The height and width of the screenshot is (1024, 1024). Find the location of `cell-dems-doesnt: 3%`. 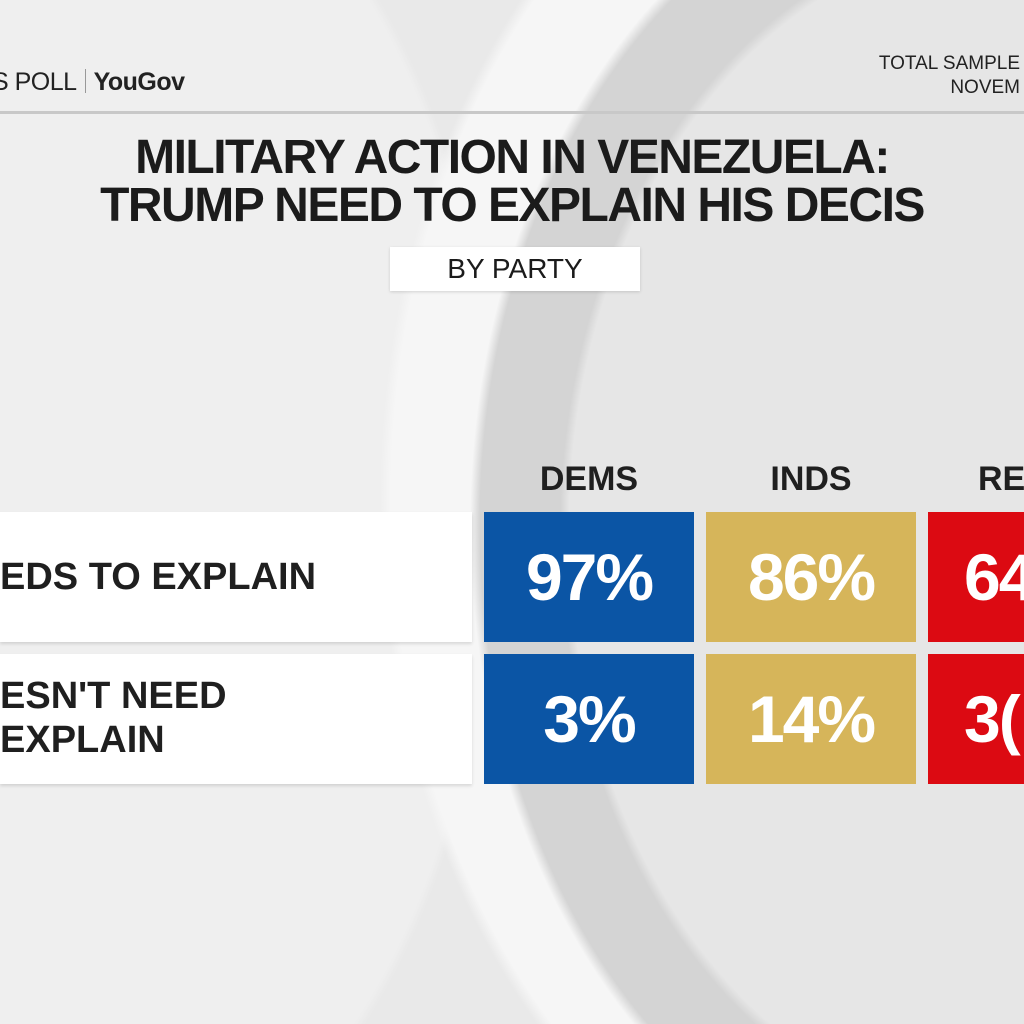

cell-dems-doesnt: 3% is located at coordinates (589, 719).